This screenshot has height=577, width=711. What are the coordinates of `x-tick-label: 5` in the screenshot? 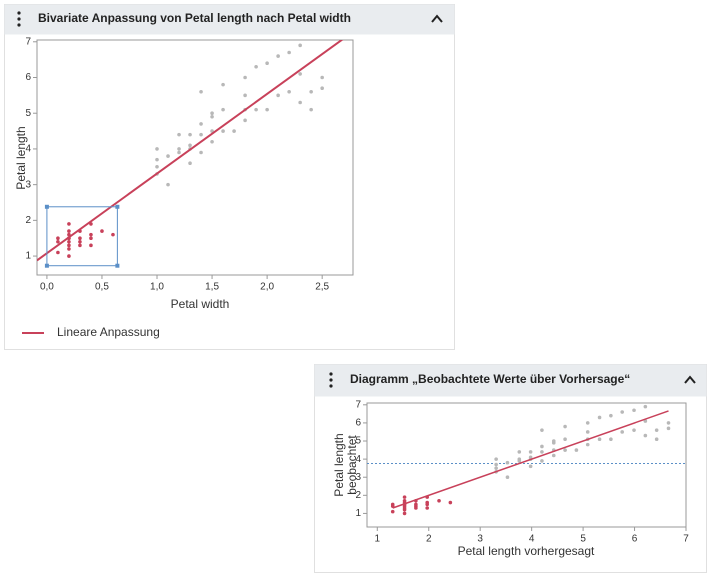 It's located at (583, 539).